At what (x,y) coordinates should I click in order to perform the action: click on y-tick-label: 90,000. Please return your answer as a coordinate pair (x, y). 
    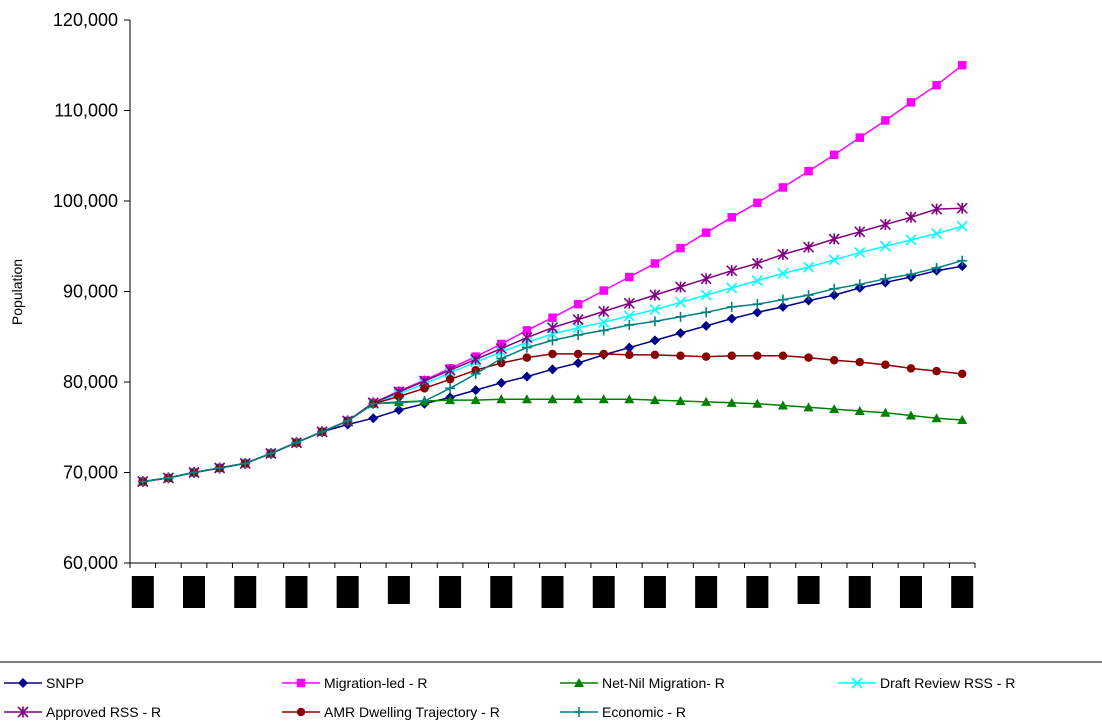
    Looking at the image, I should click on (90, 292).